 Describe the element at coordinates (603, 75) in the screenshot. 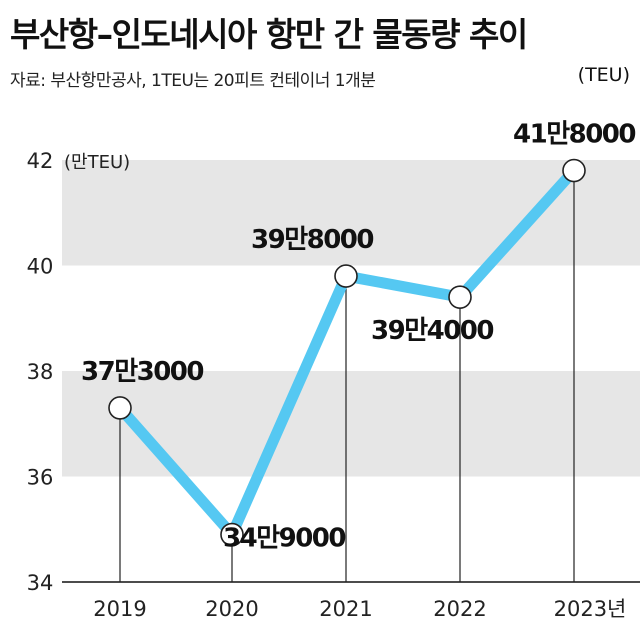

I see `unit-label: (TEU)` at that location.